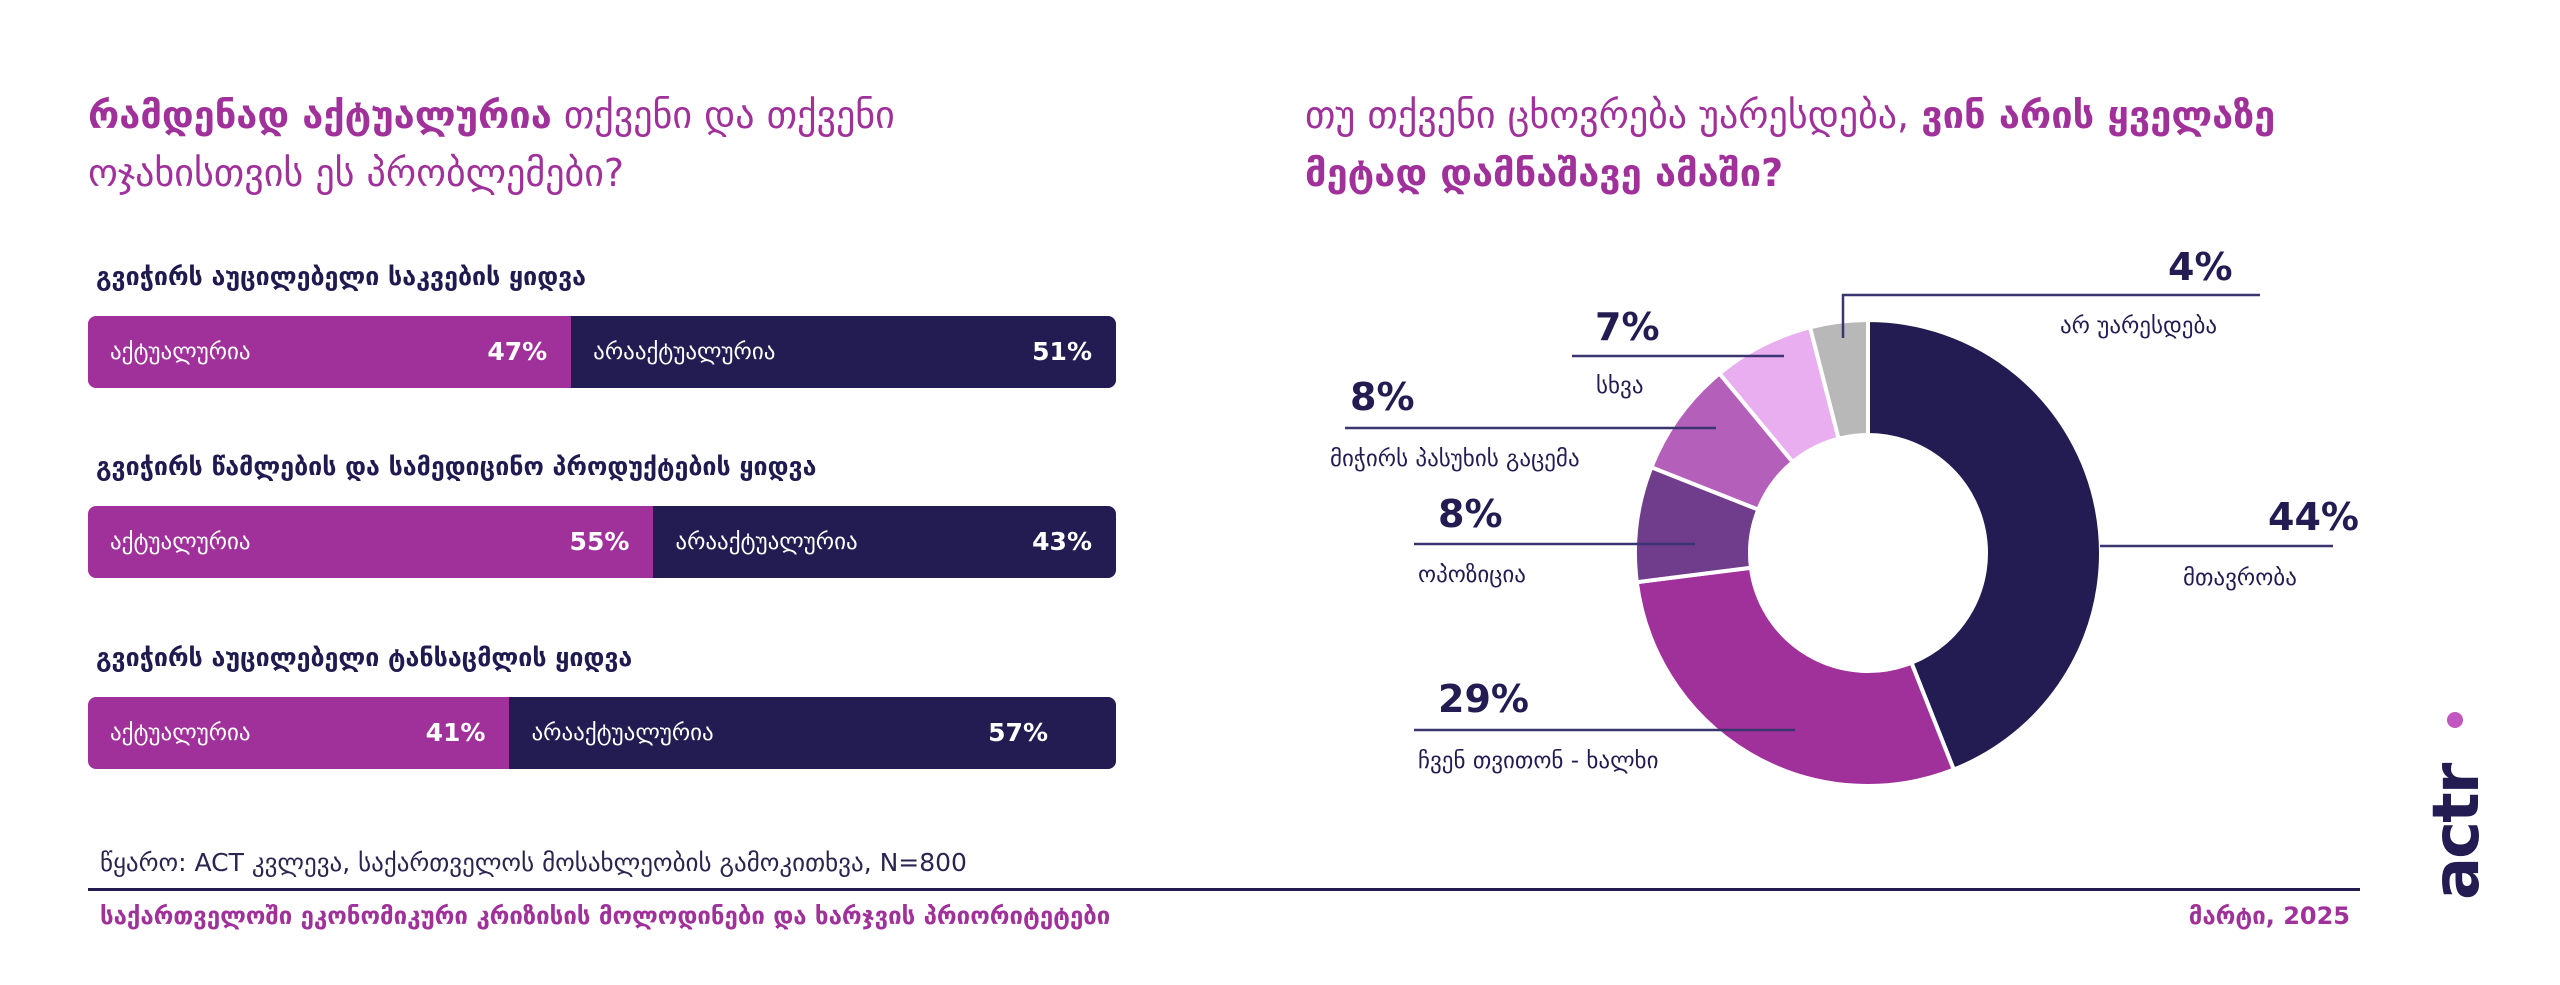 The width and height of the screenshot is (2560, 985). What do you see at coordinates (1483, 699) in the screenshot?
I see `slice-percent-label: 29%` at bounding box center [1483, 699].